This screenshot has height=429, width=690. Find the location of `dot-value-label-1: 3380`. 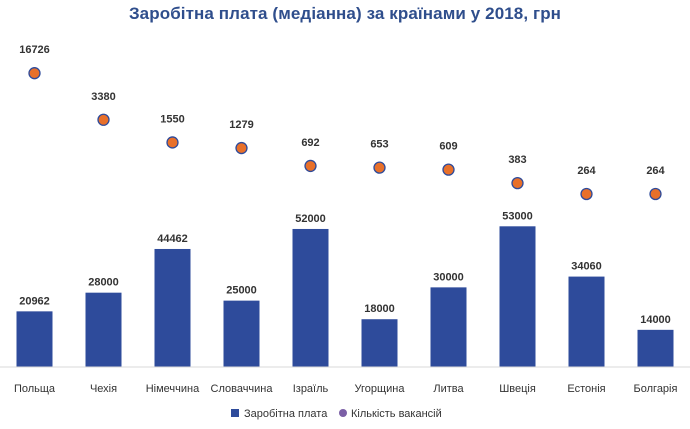

dot-value-label-1: 3380 is located at coordinates (103, 97).